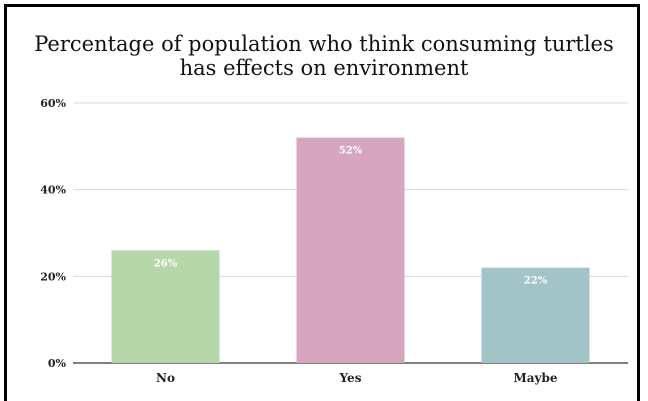 The image size is (648, 401). I want to click on bar-no, so click(165, 306).